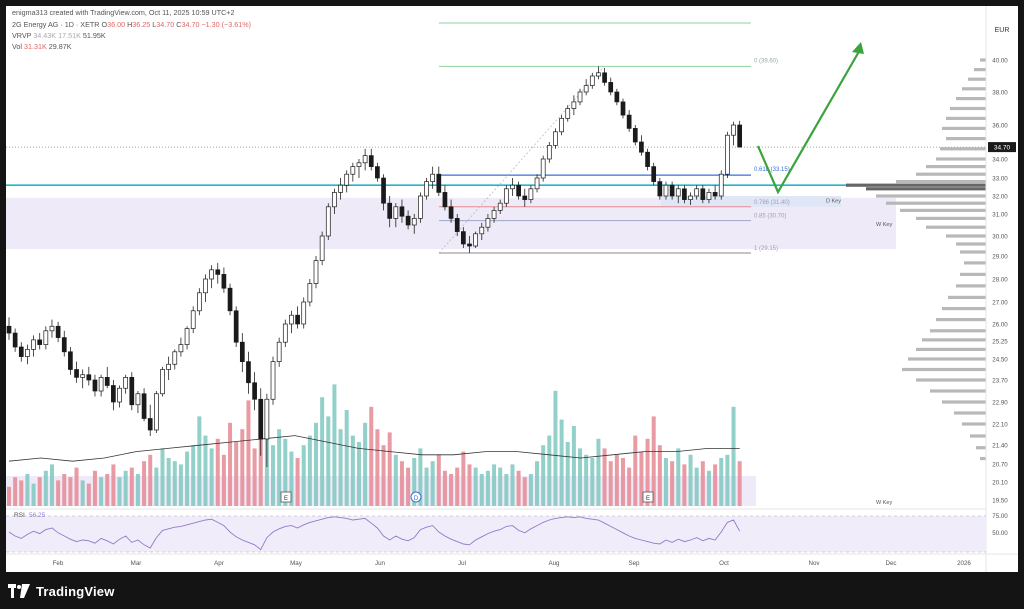  Describe the element at coordinates (1002, 289) in the screenshot. I see `price-axis` at that location.